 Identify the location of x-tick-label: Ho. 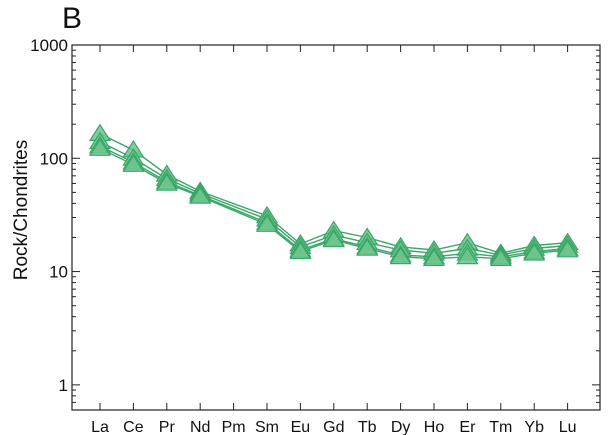
(434, 427).